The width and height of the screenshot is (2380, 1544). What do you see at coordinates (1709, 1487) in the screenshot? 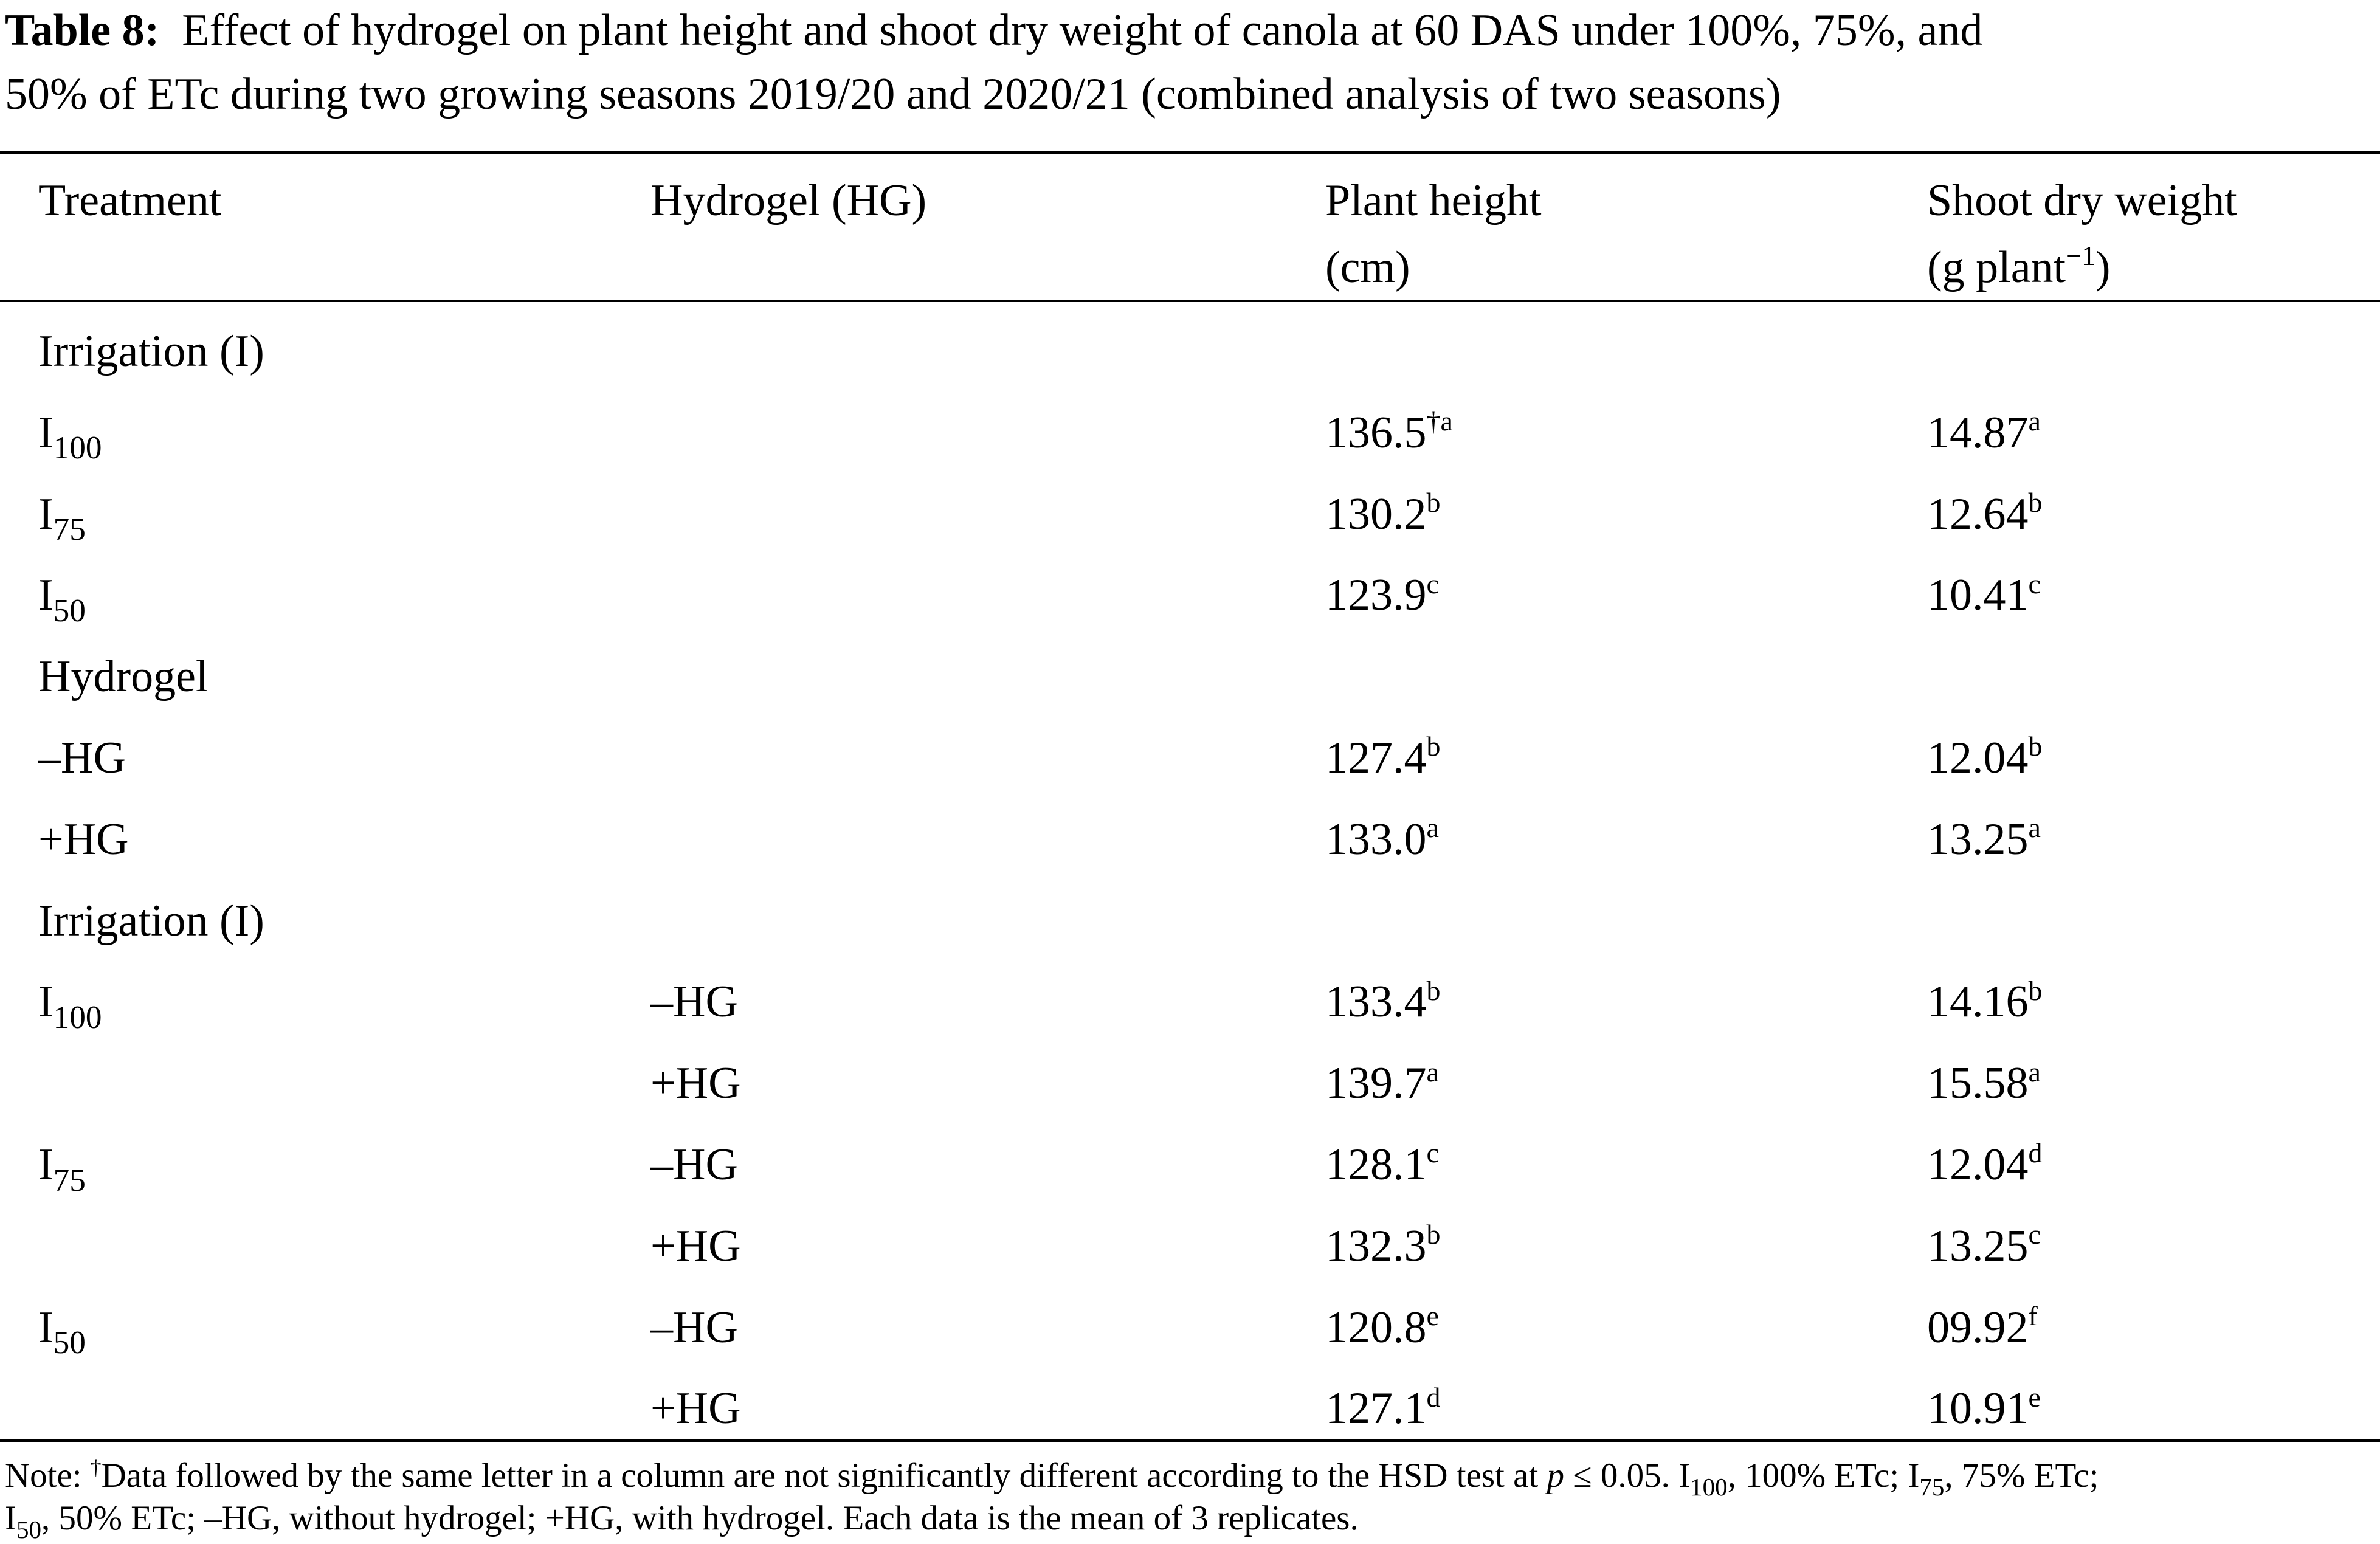
I see `note-sub: 100` at bounding box center [1709, 1487].